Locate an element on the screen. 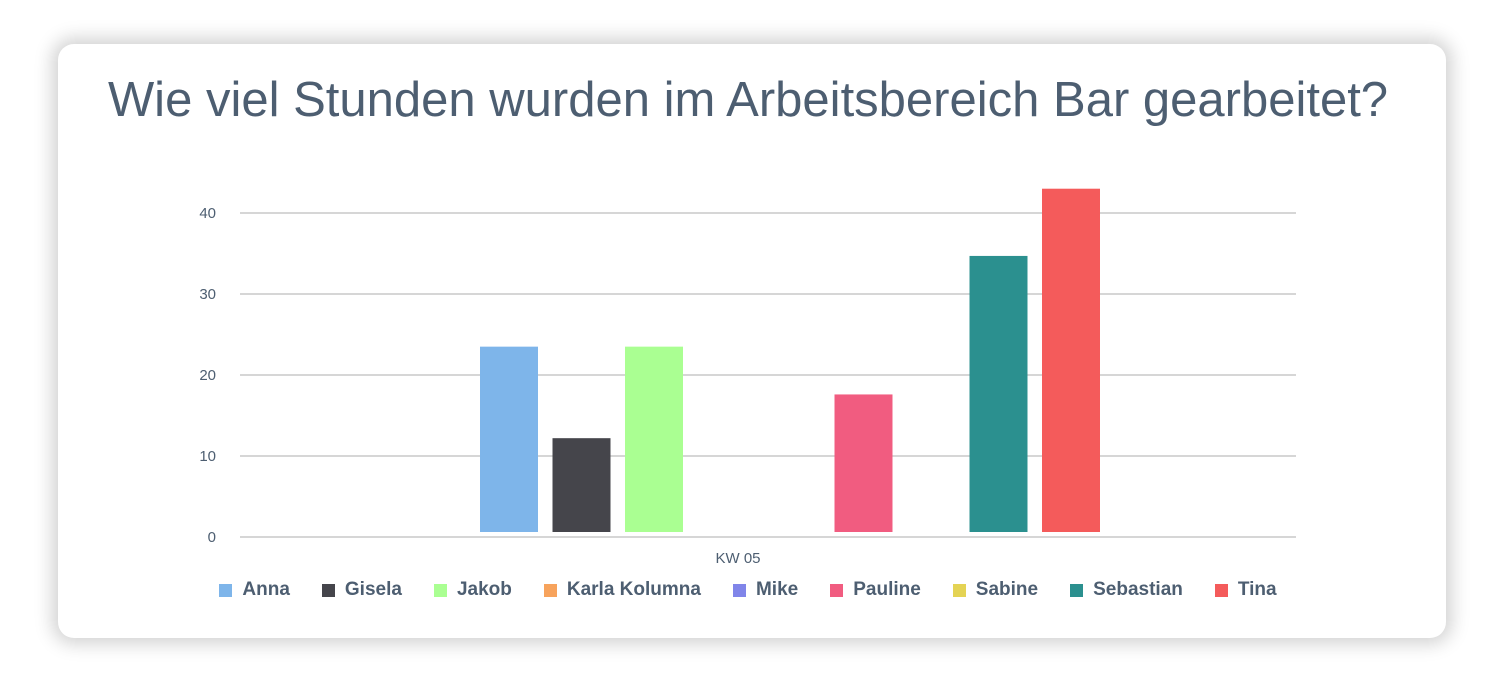  bar-anna is located at coordinates (509, 439).